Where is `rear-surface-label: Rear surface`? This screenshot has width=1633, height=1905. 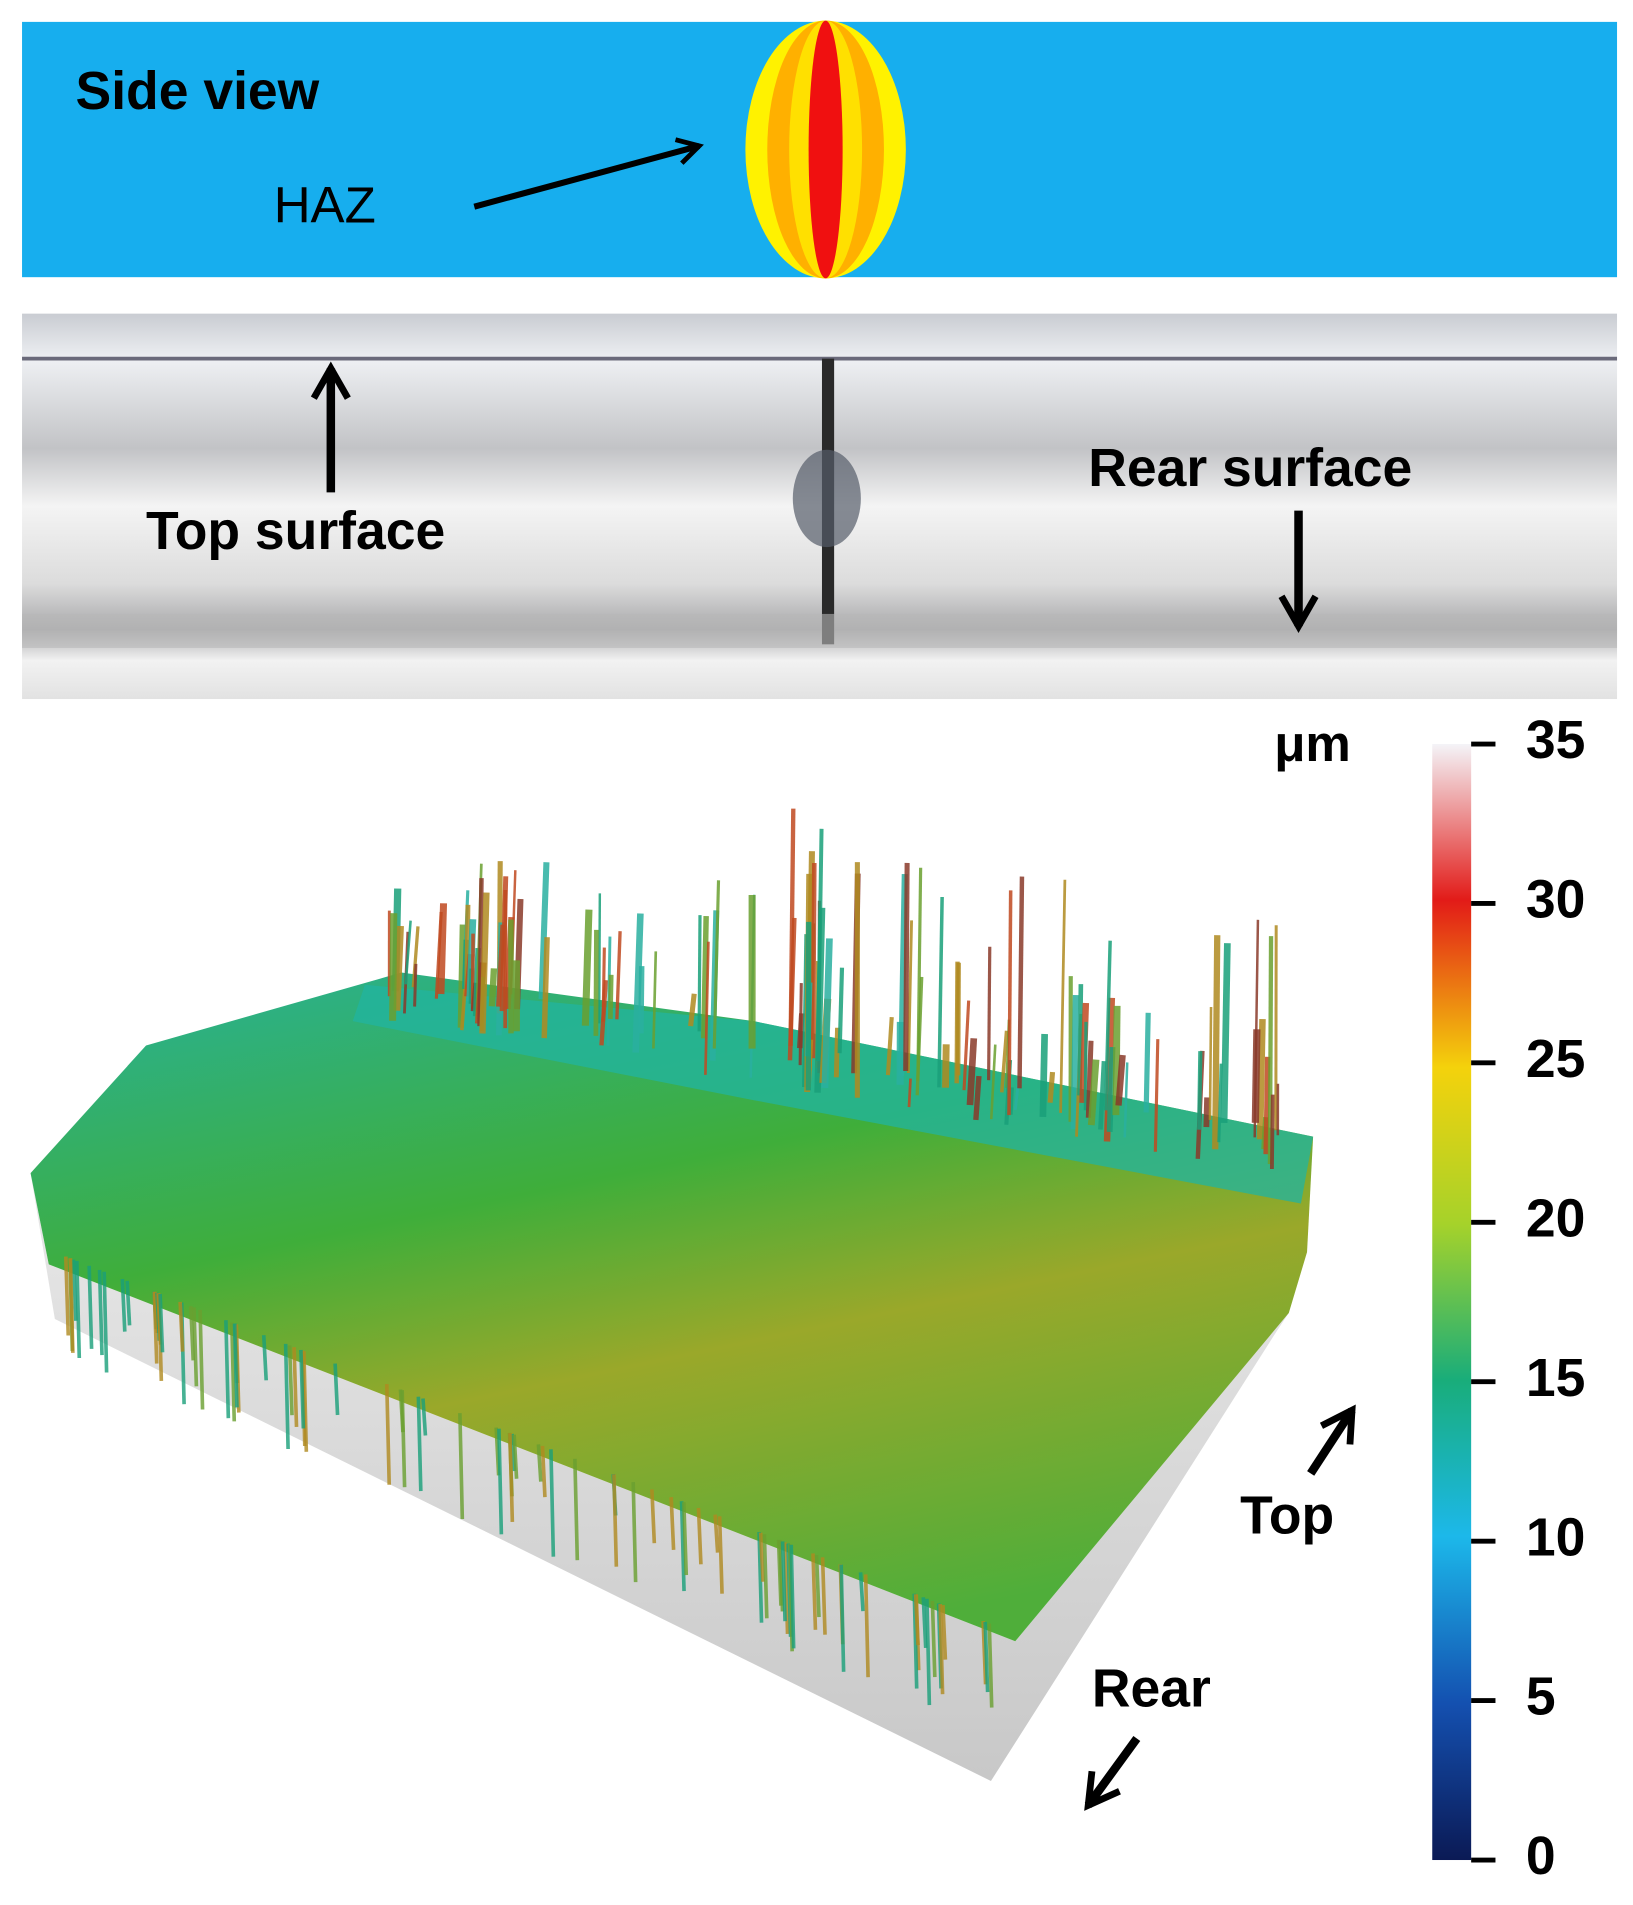 rear-surface-label: Rear surface is located at coordinates (1250, 468).